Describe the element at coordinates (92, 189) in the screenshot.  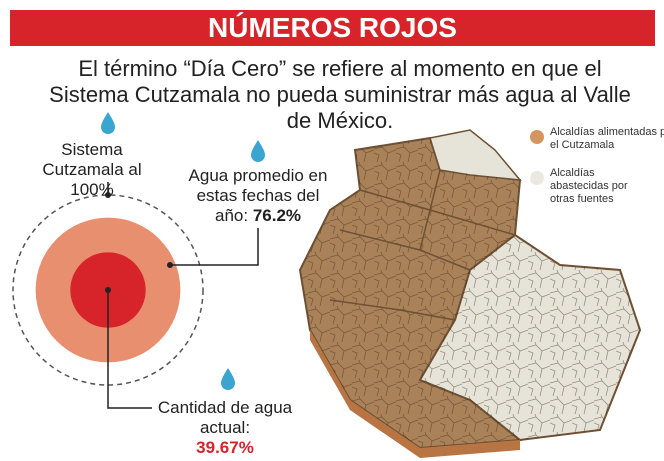
I see `value: 100%` at that location.